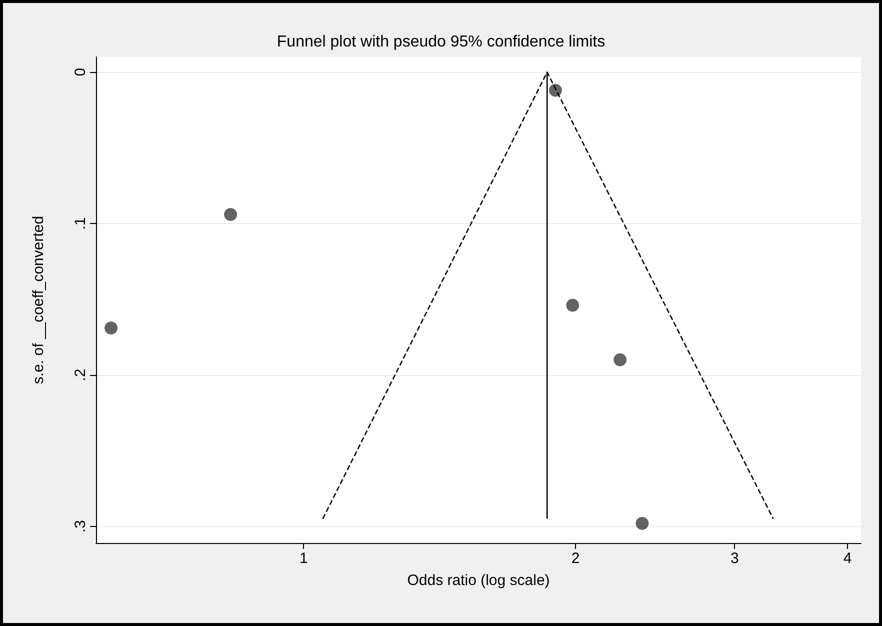 This screenshot has width=882, height=626. I want to click on x-tick-label: 3, so click(734, 558).